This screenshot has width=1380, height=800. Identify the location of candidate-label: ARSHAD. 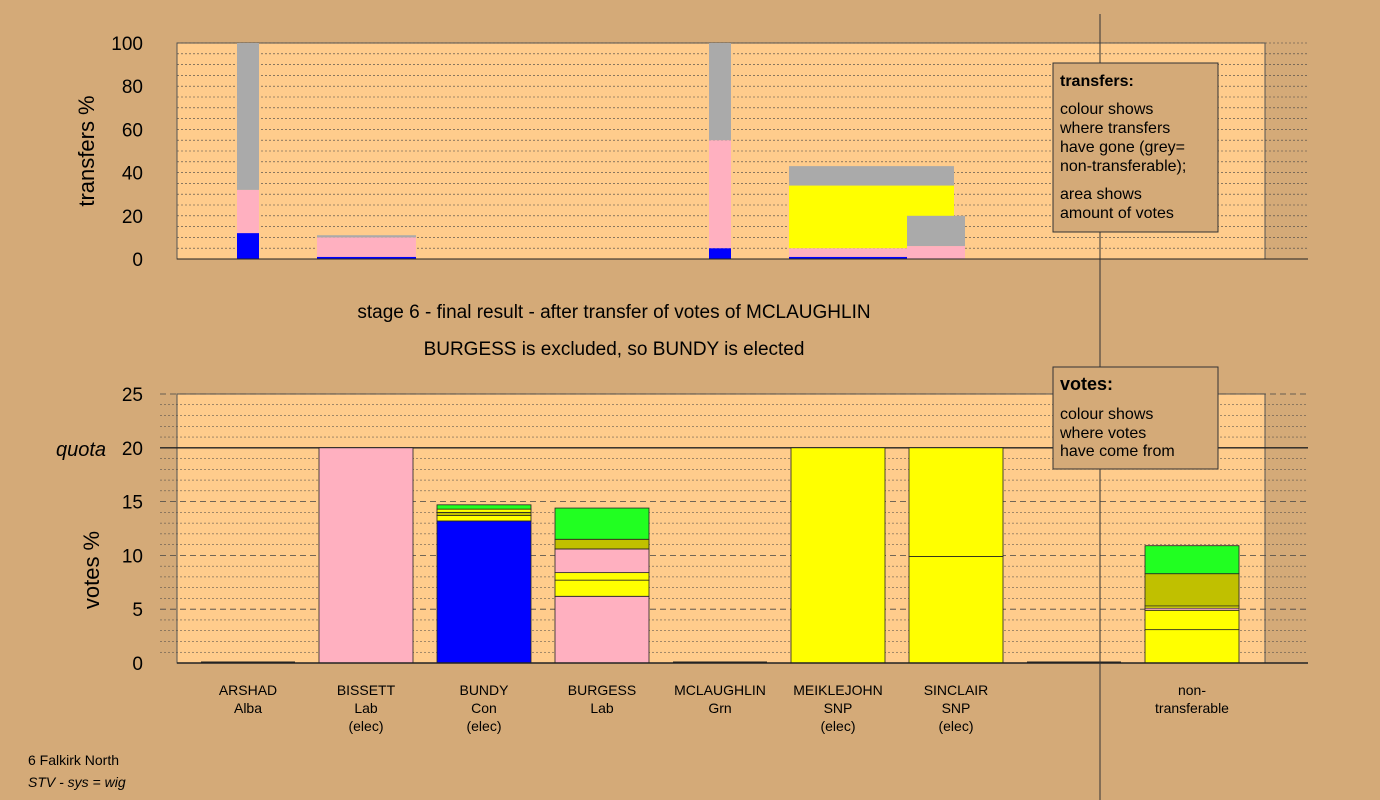
(248, 690).